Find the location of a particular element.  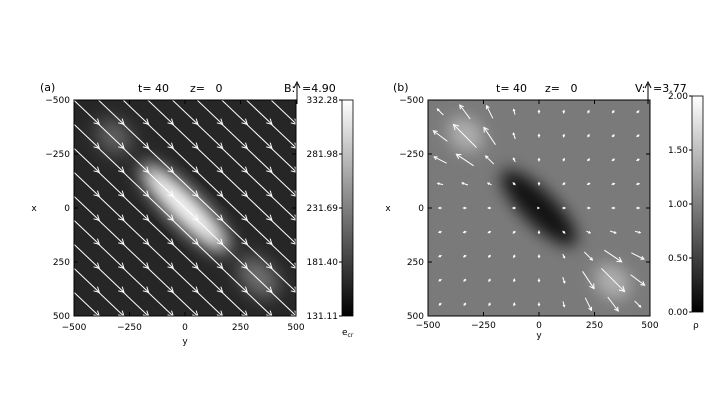

panel-b-colorbar: 2.00 1.50 1.00 0.50 0.00 ρ is located at coordinates (686, 211).